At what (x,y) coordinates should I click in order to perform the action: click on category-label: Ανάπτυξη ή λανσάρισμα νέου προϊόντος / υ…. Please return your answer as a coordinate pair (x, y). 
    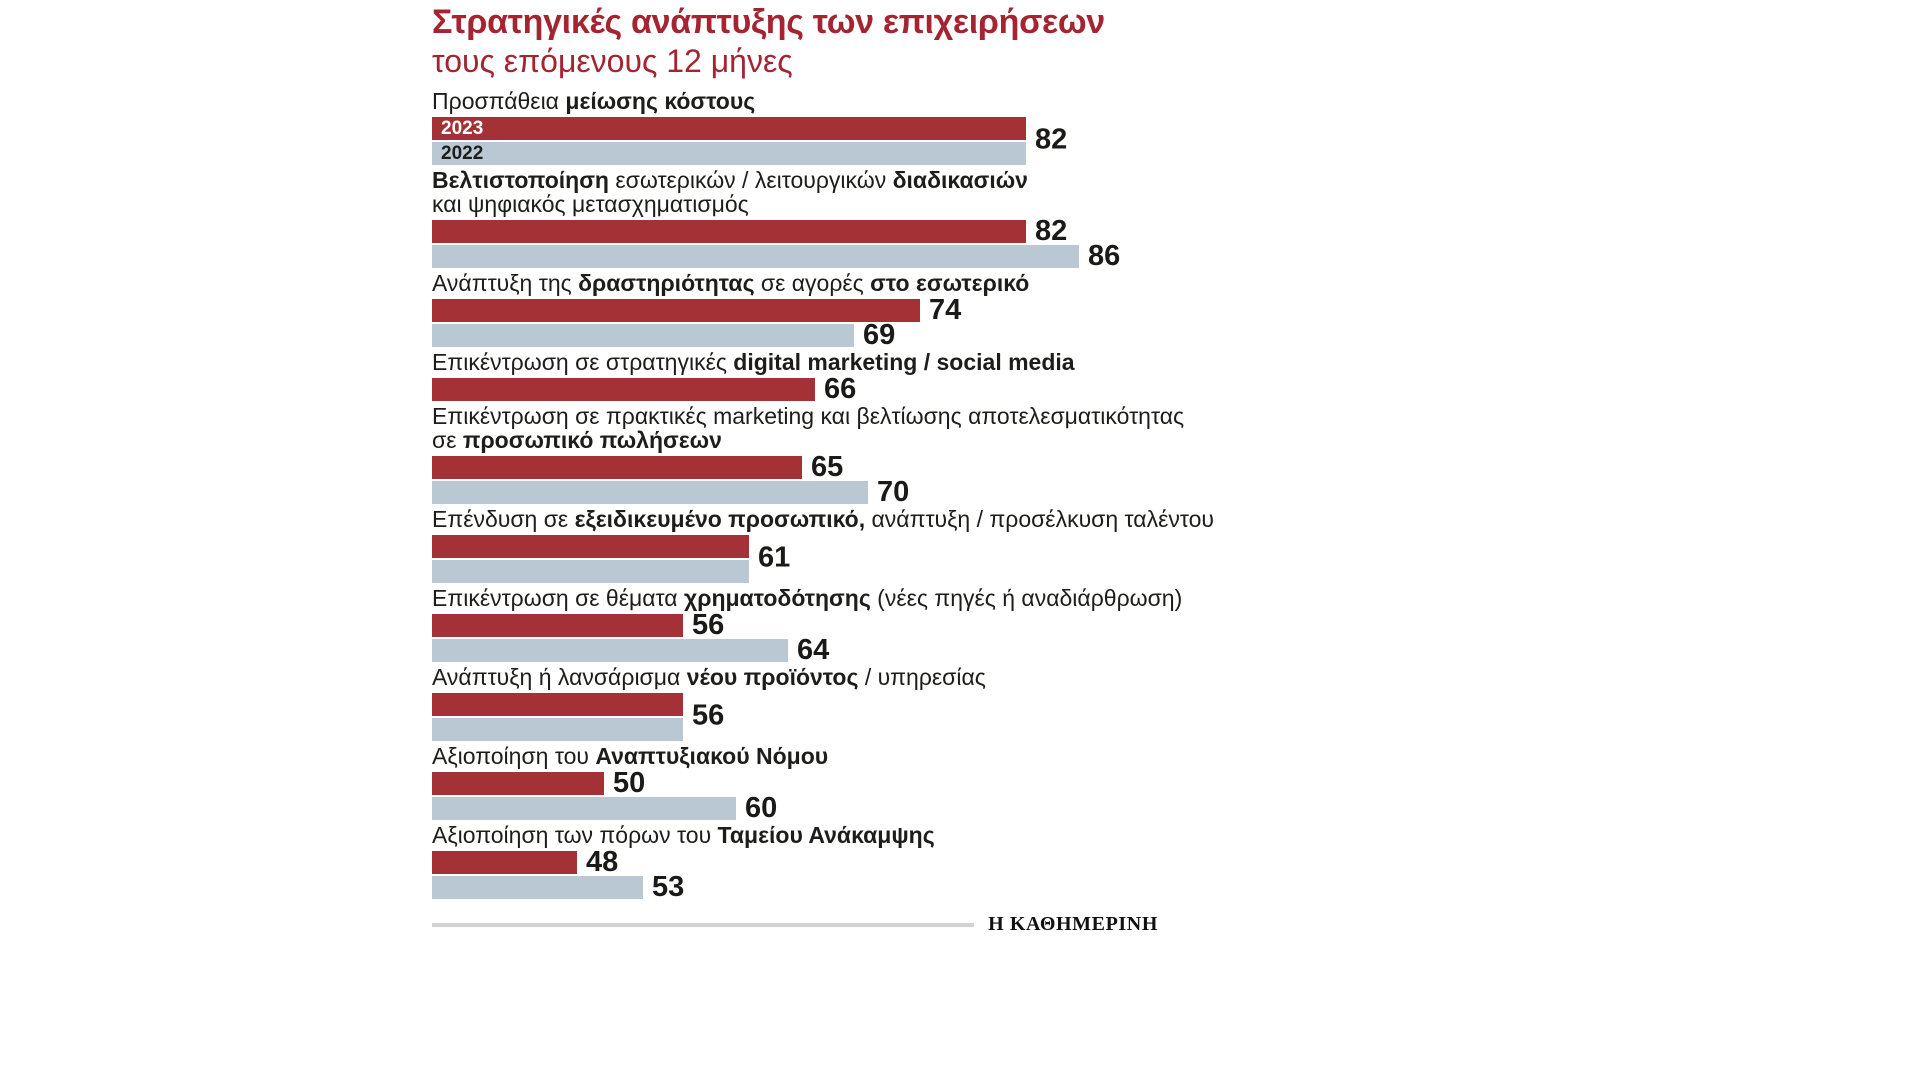
    Looking at the image, I should click on (795, 677).